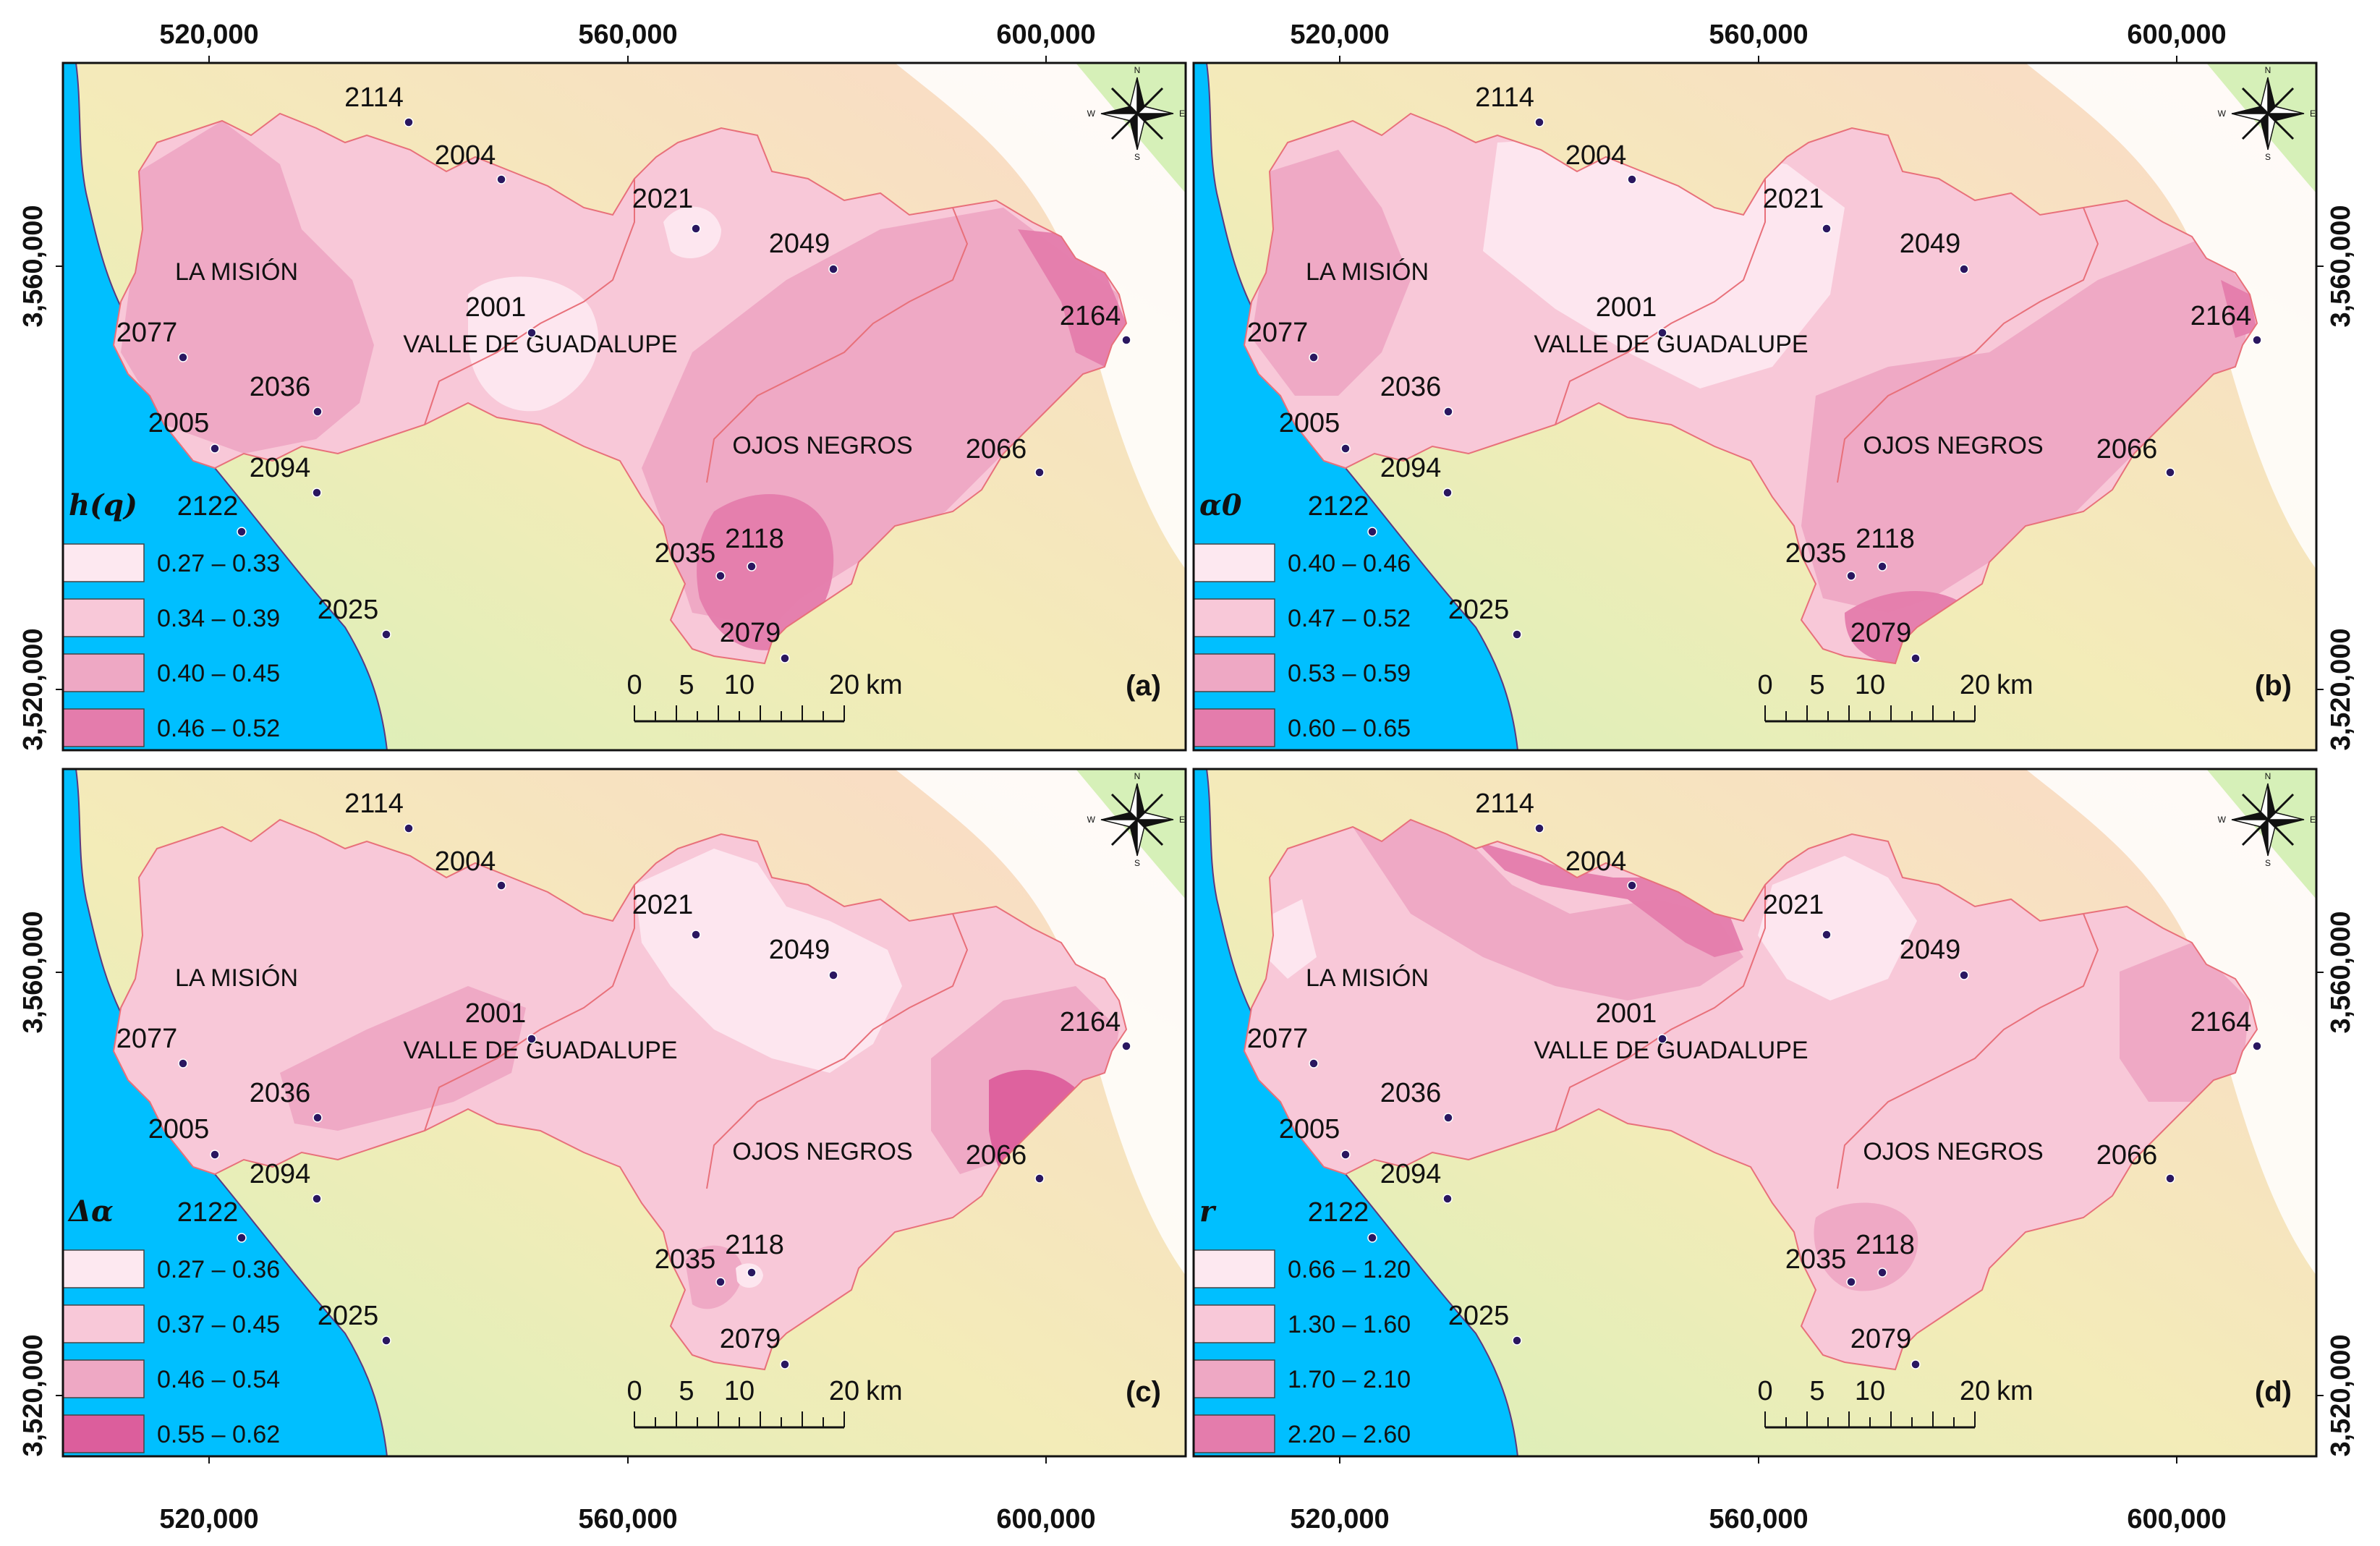  I want to click on terrain-green-ridge, so click(2261, 128).